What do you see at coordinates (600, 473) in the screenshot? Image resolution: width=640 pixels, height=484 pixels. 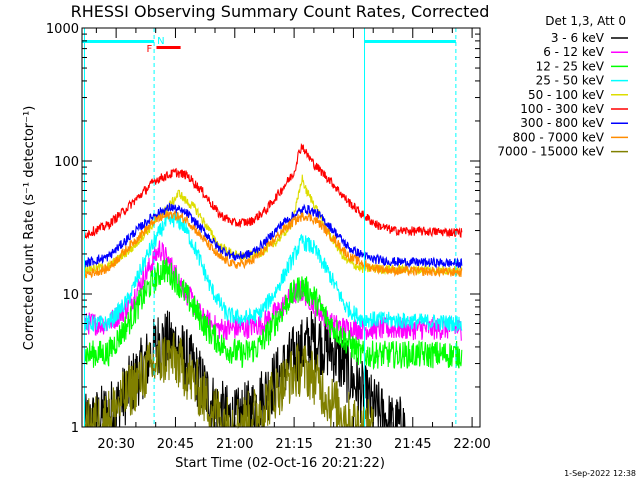 I see `footer-date: 1-Sep-2022 12:38` at bounding box center [600, 473].